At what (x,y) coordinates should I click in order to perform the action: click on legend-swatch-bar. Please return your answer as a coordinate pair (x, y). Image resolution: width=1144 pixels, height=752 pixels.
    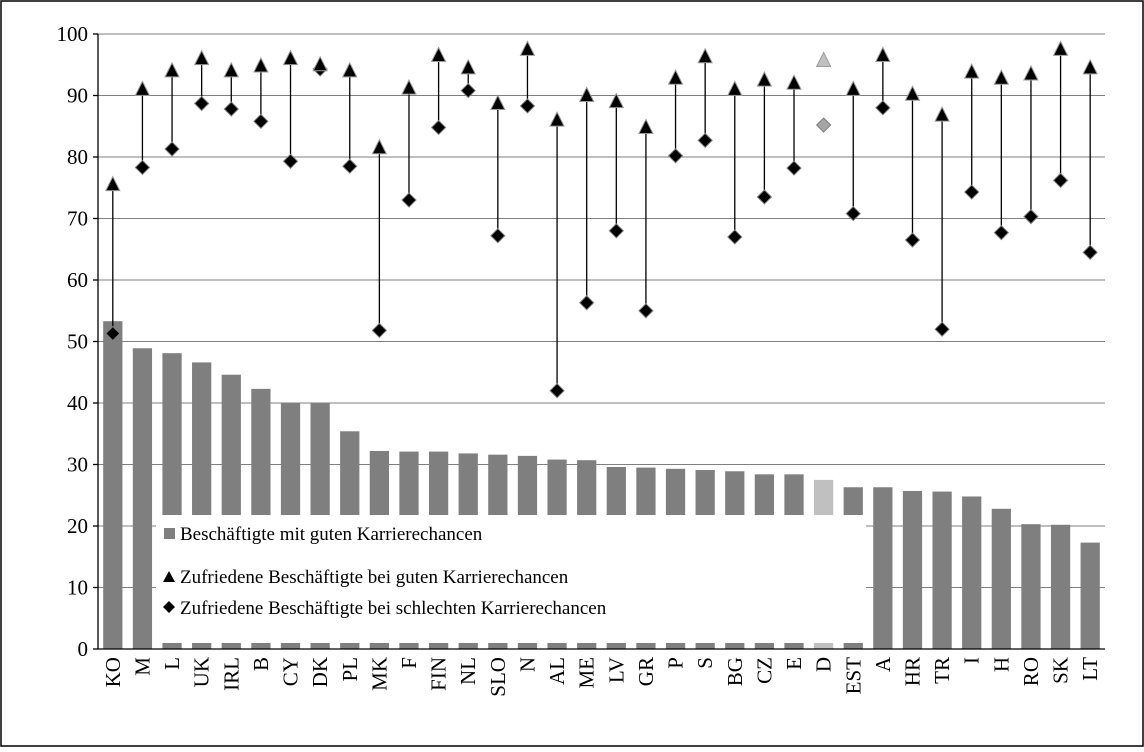
    Looking at the image, I should click on (169, 533).